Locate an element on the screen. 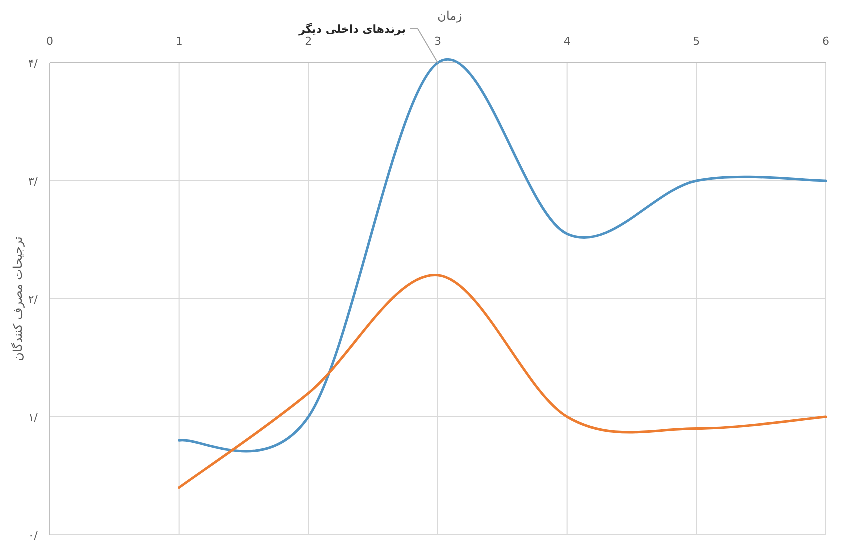 This screenshot has width=841, height=545. y-tick-label: ۳/ is located at coordinates (33, 181).